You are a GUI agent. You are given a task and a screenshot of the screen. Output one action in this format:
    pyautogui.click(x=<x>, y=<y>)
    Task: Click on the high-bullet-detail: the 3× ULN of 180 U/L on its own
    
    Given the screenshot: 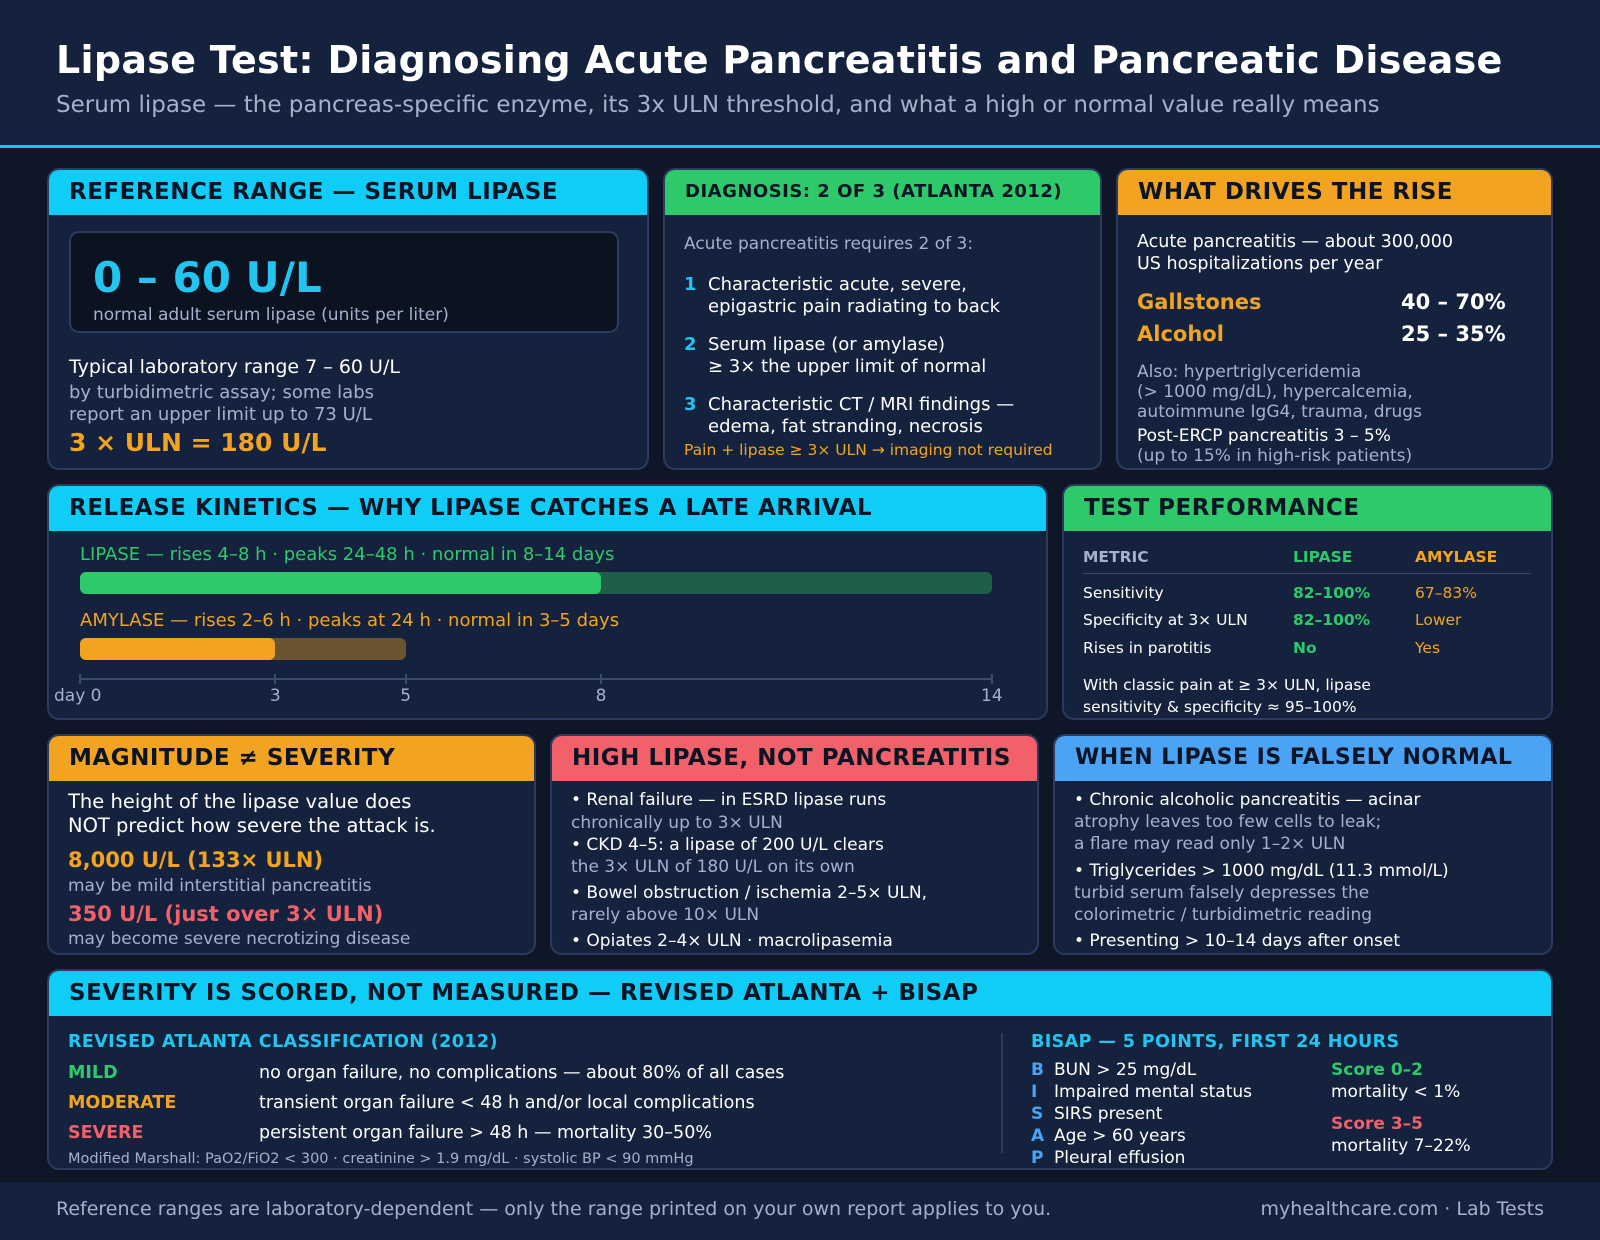 What is the action you would take?
    pyautogui.click(x=713, y=867)
    